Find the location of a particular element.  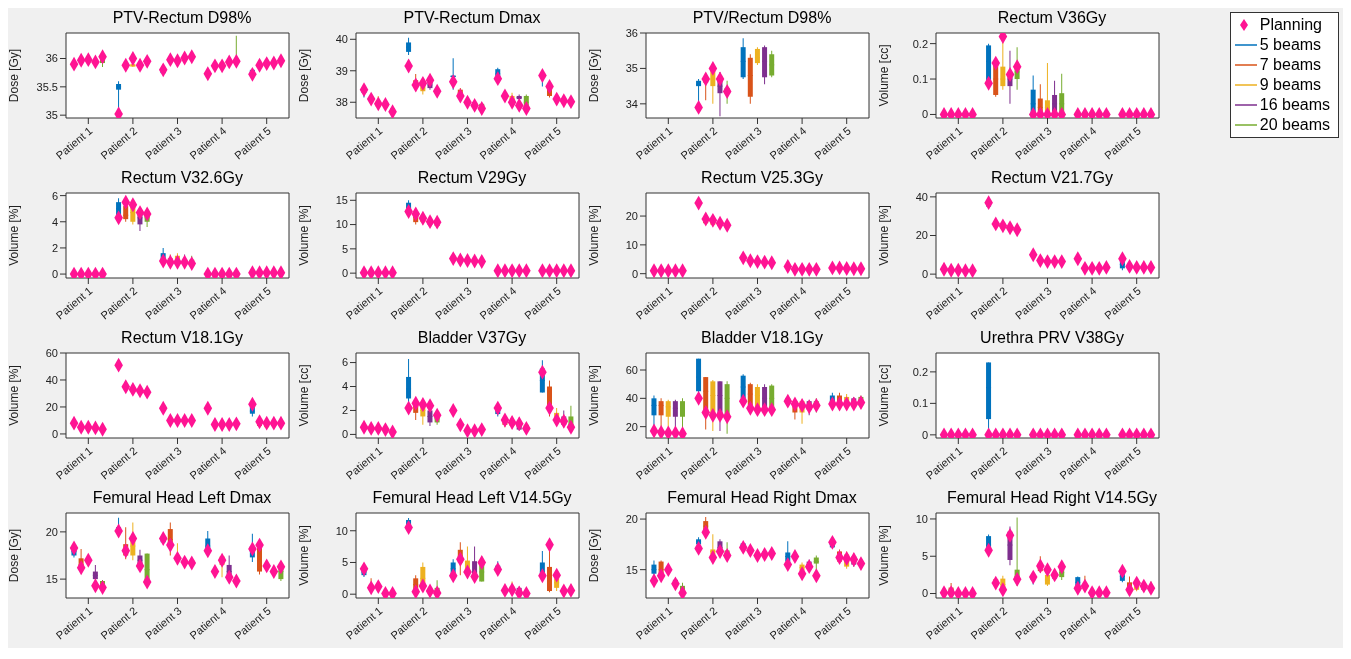

chart-title: PTV-Rectum D98% is located at coordinates (182, 18).